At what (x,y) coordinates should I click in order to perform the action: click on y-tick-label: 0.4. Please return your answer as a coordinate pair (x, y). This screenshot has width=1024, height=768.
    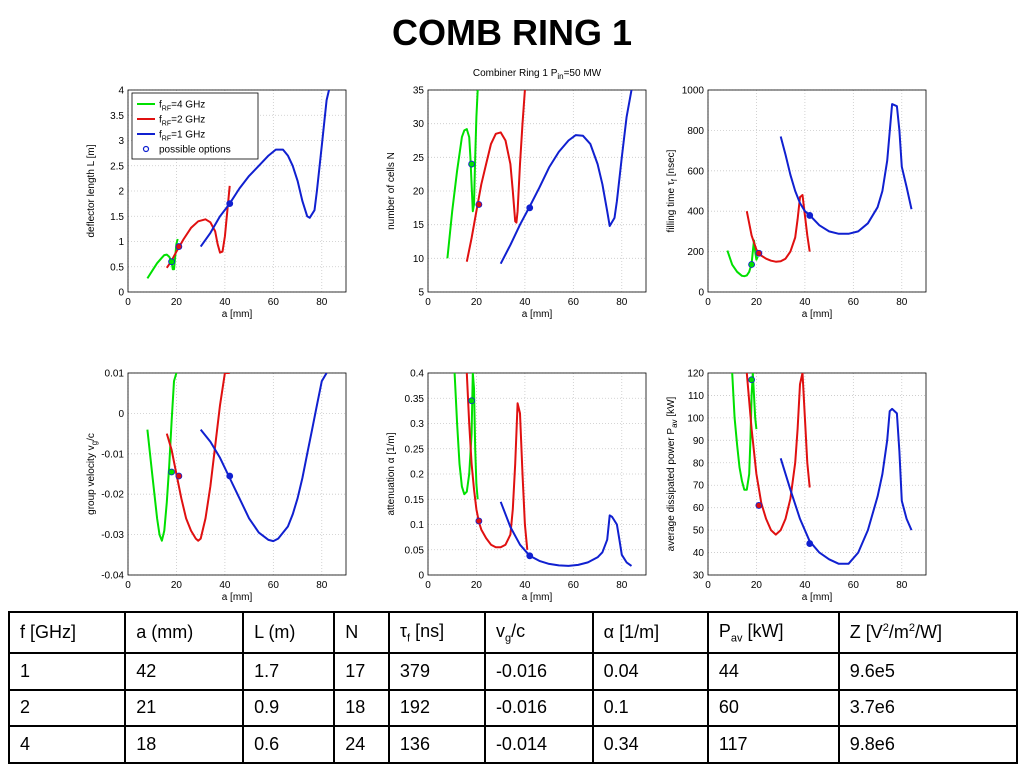
    Looking at the image, I should click on (417, 374).